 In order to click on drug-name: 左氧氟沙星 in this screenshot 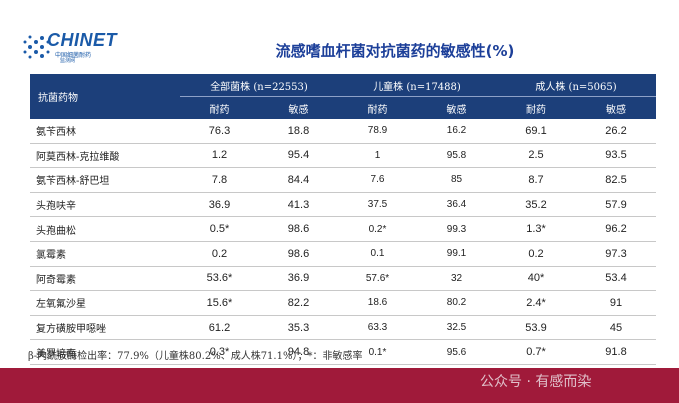, I will do `click(105, 303)`.